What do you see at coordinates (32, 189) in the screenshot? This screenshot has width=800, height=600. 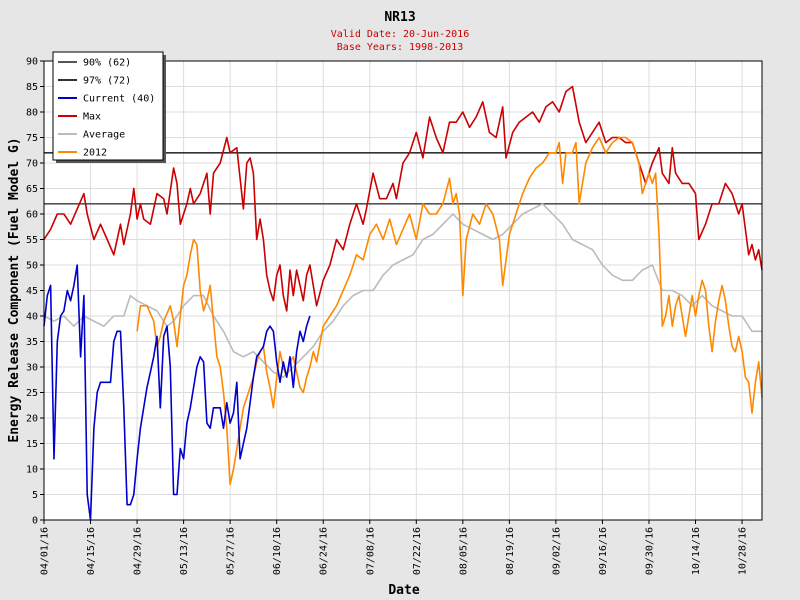 I see `y-tick-label: 65` at bounding box center [32, 189].